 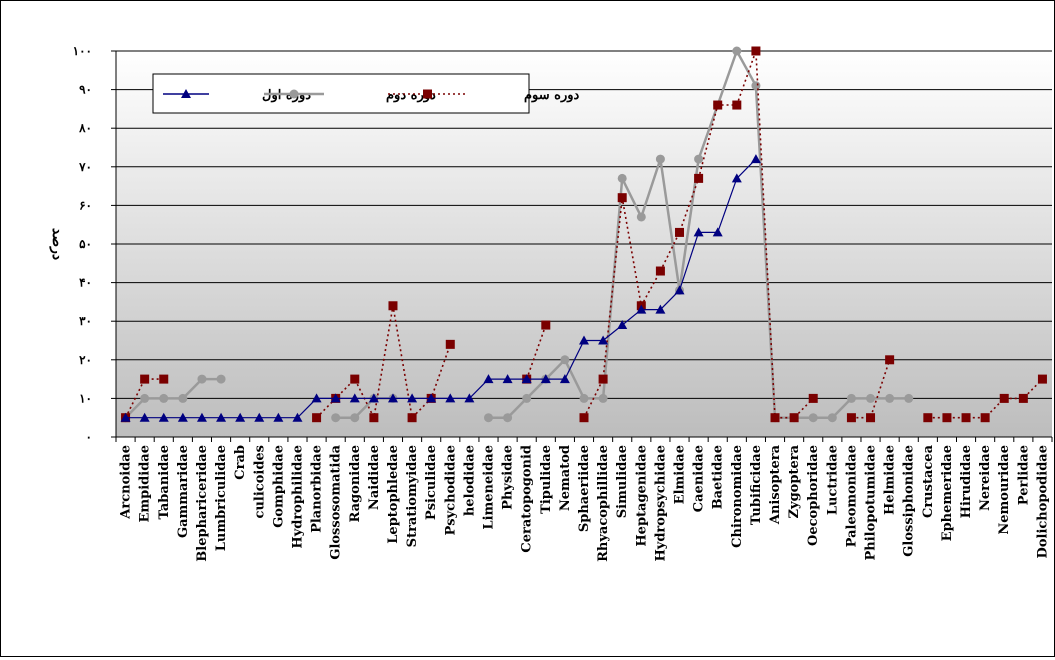 I want to click on x-tick-label: Philopotumidae, so click(x=871, y=502).